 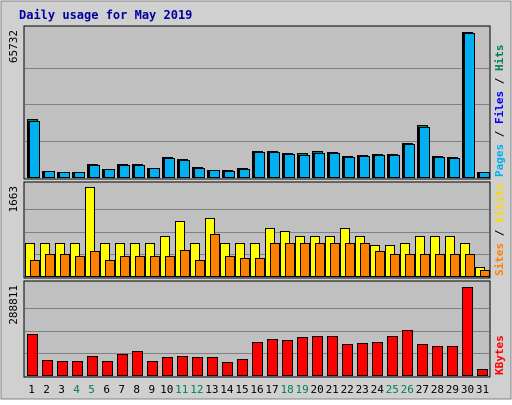 I want to click on y-max-label: 1663, so click(x=13, y=199).